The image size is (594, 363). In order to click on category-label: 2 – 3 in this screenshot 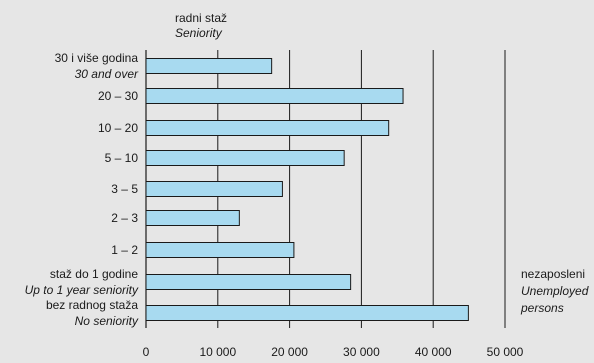, I will do `click(124, 218)`.